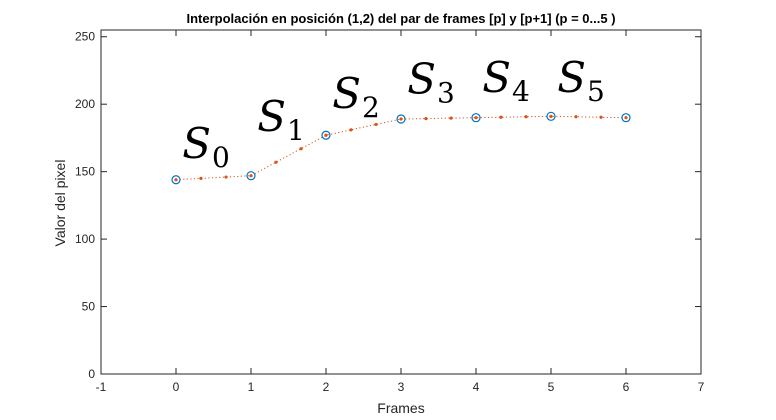 The width and height of the screenshot is (776, 420). I want to click on x-tick-label: 6, so click(626, 387).